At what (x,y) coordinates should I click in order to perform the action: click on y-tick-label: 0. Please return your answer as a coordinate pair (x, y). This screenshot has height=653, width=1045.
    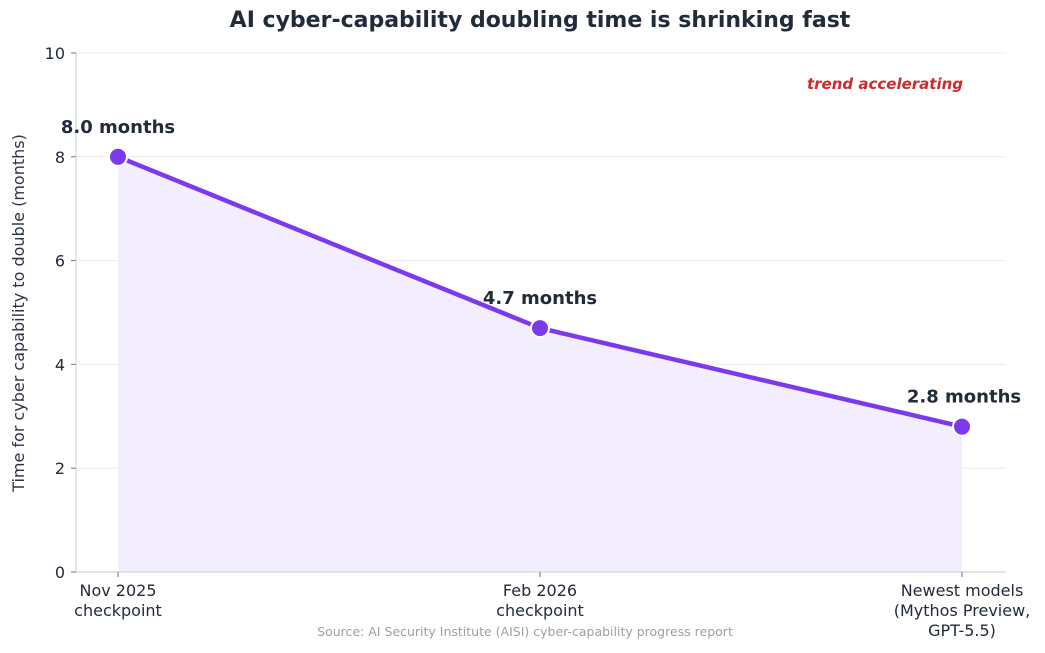
    Looking at the image, I should click on (60, 572).